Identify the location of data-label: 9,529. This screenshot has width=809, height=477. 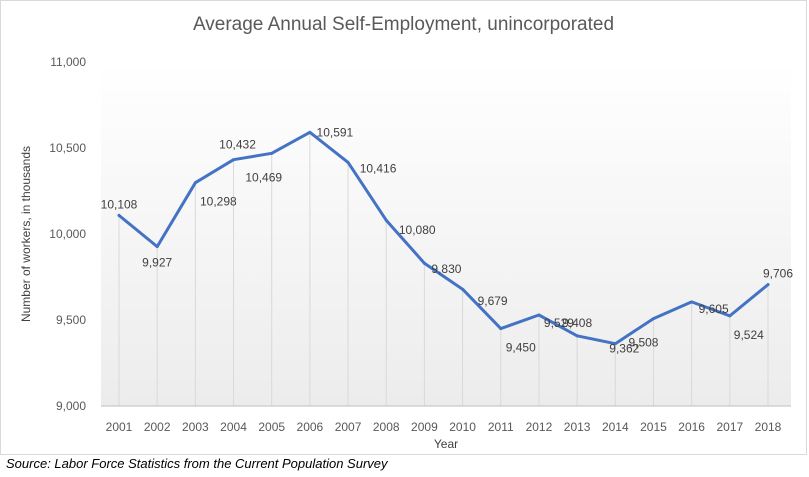
(559, 323).